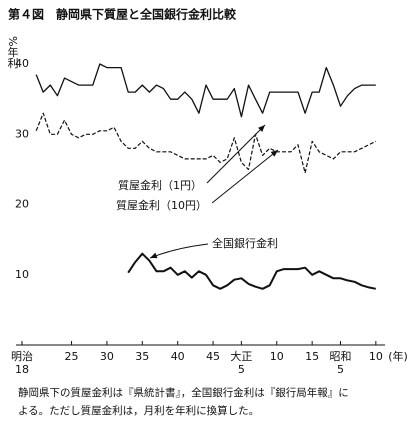 This screenshot has height=428, width=415. What do you see at coordinates (122, 14) in the screenshot?
I see `chart-title: 第４図 静岡県下質屋と全国銀行金利比較` at bounding box center [122, 14].